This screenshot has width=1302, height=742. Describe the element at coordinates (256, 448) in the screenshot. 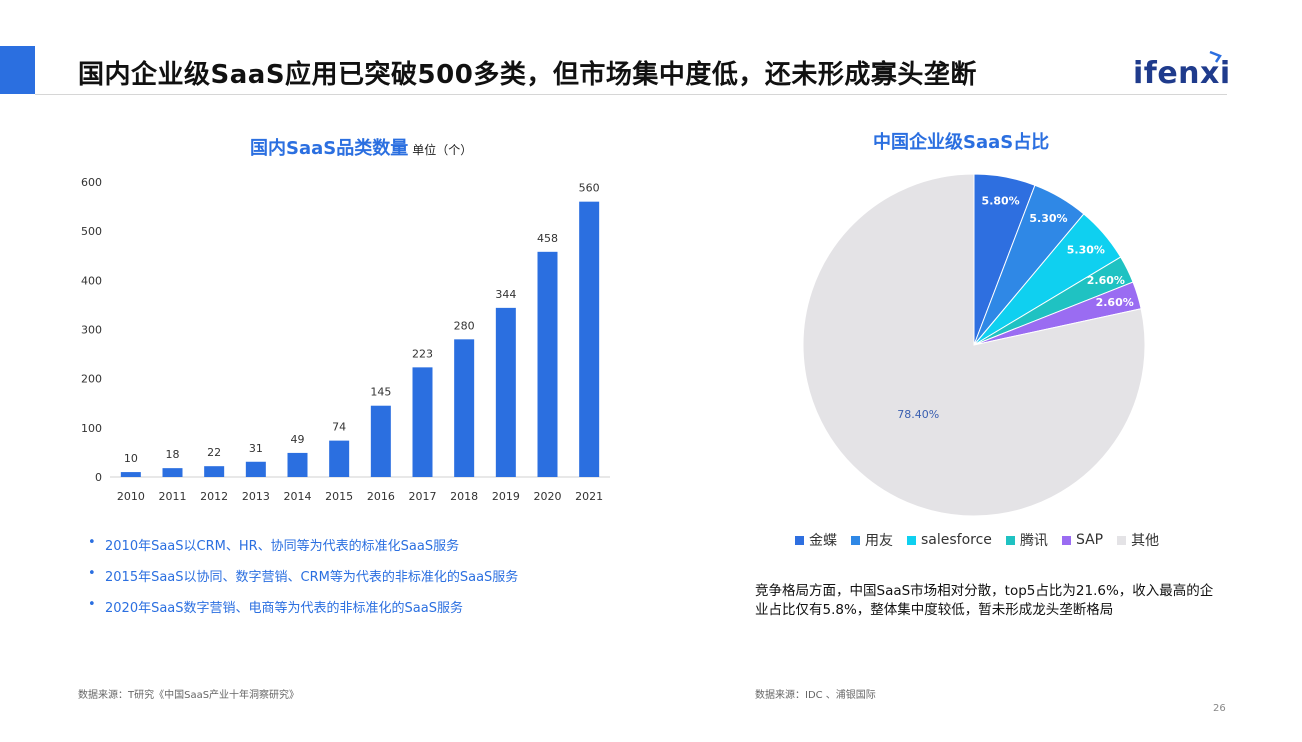

I see `bar-data-label: 31` at that location.